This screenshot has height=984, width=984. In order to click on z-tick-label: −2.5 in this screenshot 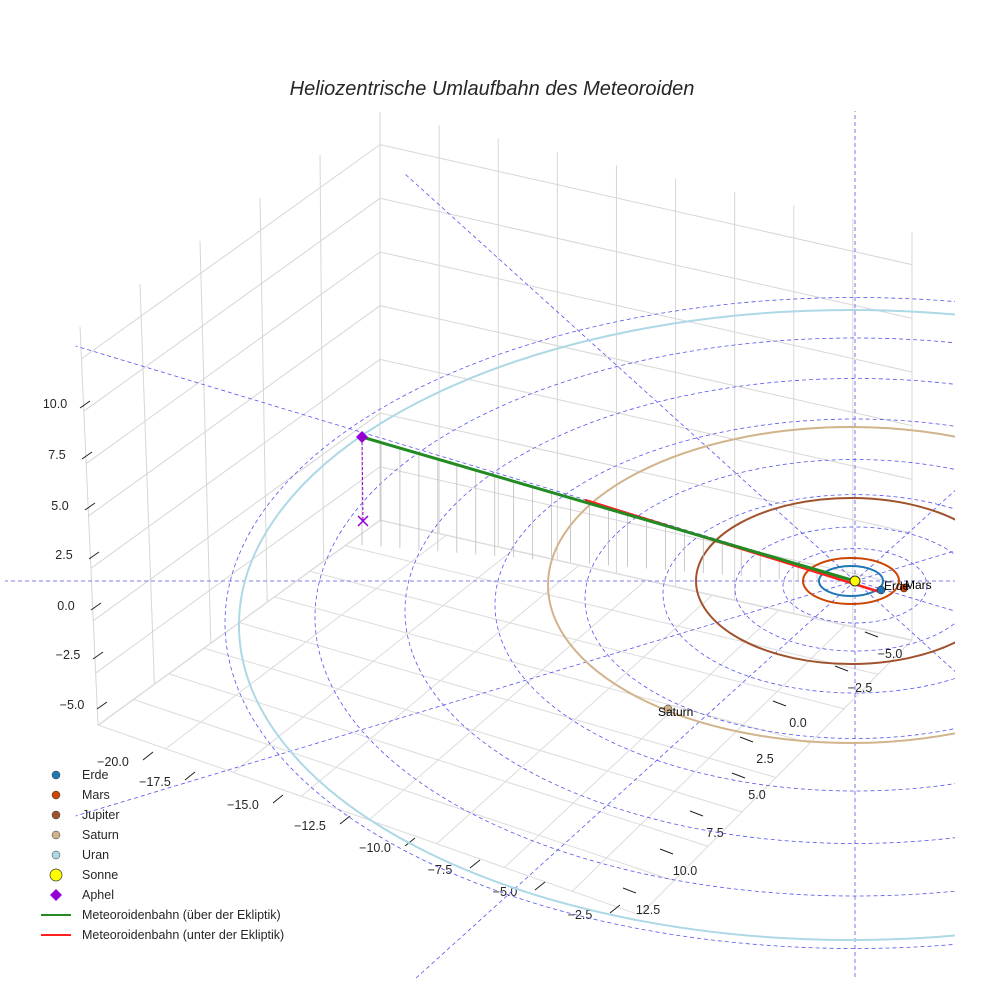, I will do `click(68, 655)`.